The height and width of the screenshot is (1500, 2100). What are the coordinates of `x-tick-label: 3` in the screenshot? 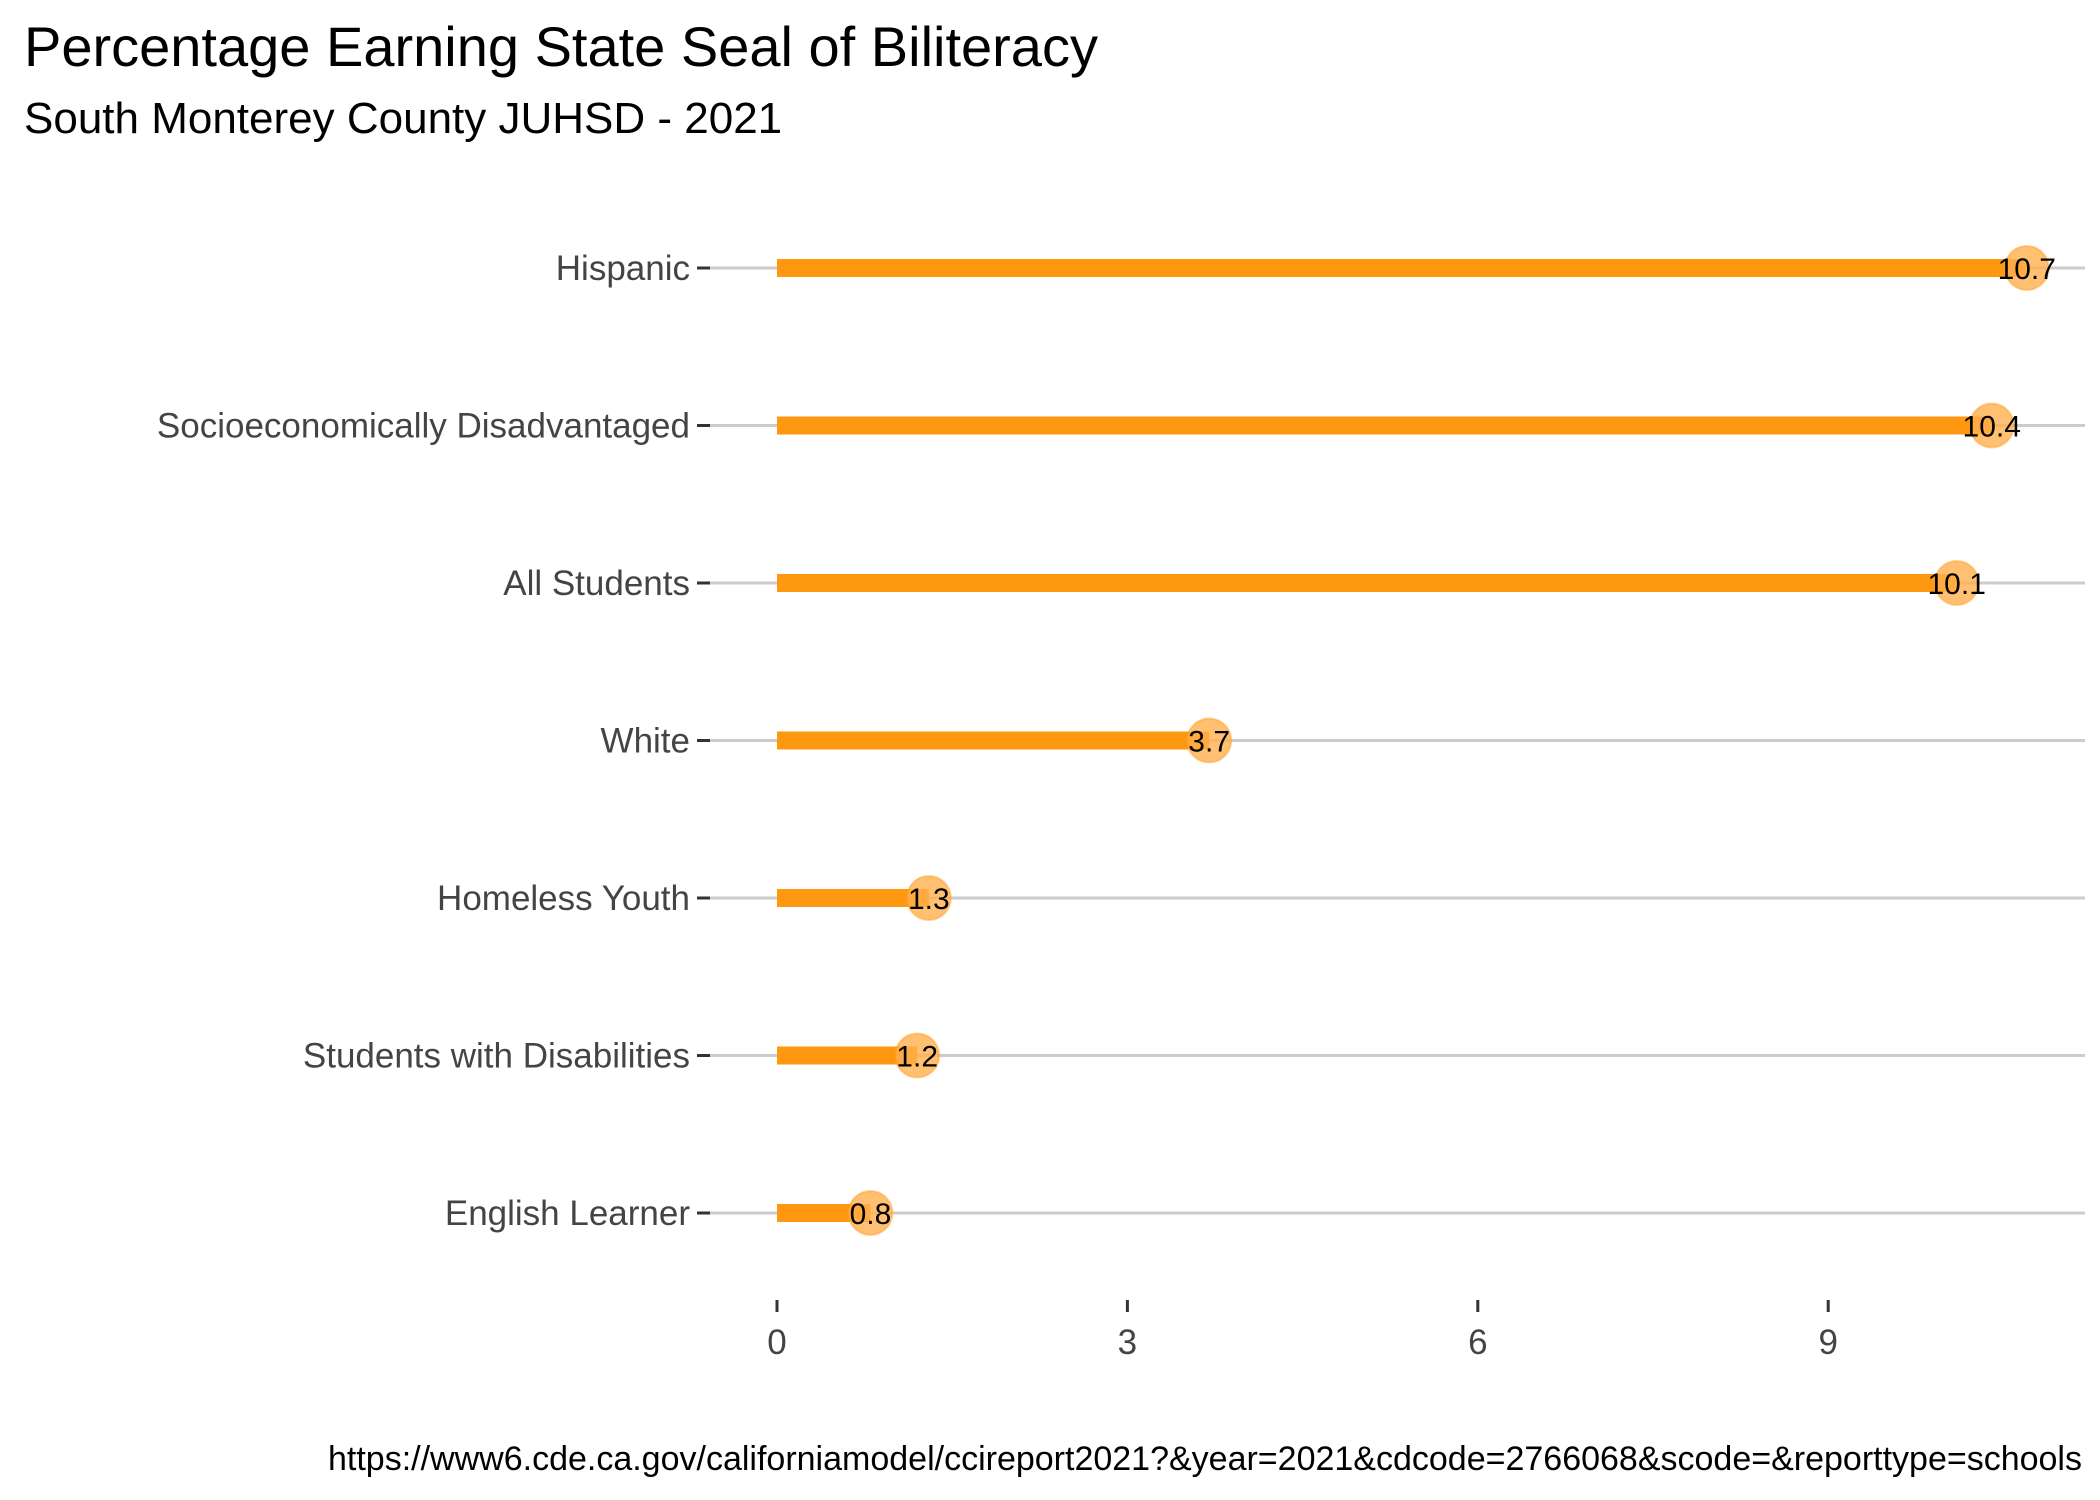 It's located at (1127, 1342).